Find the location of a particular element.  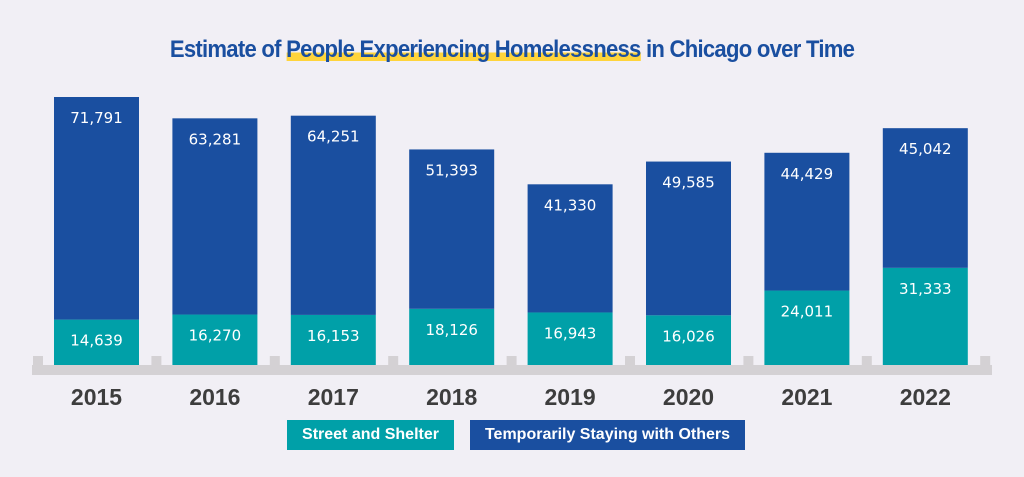

value-label: 31,333 is located at coordinates (925, 289).